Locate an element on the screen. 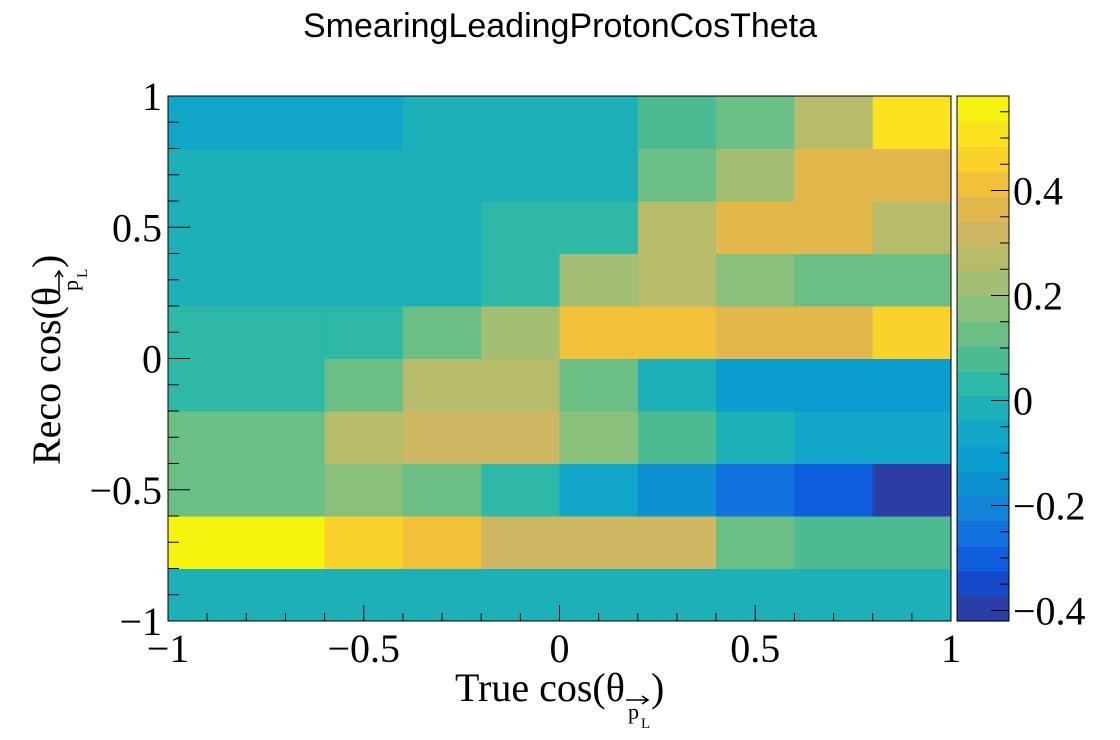  y-axis-label-text: Reco cos(θ is located at coordinates (46, 376).